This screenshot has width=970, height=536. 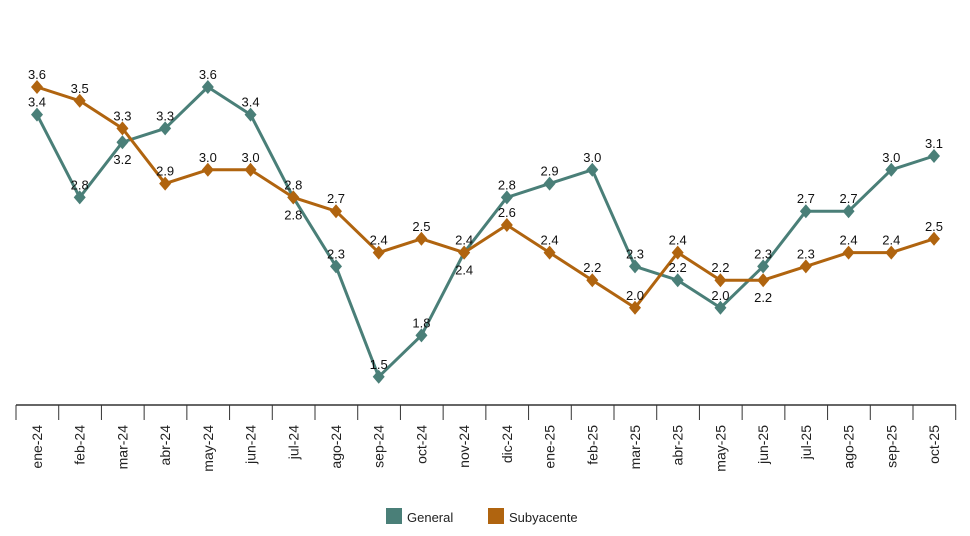 I want to click on x-tick-label: may-25, so click(x=720, y=448).